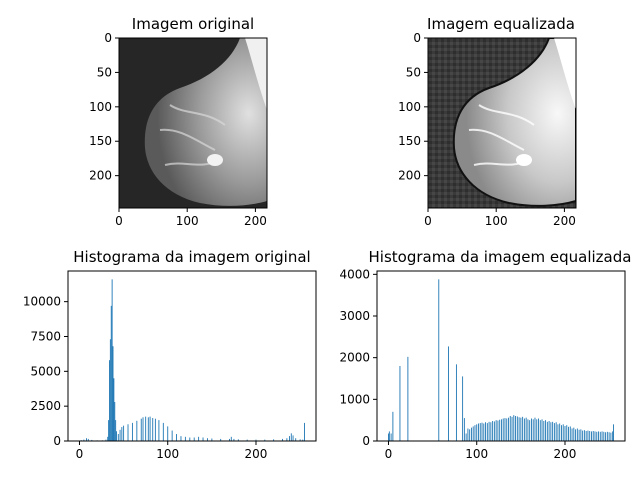 The width and height of the screenshot is (640, 480). What do you see at coordinates (501, 24) in the screenshot?
I see `equalized-image-title: Imagem equalizada` at bounding box center [501, 24].